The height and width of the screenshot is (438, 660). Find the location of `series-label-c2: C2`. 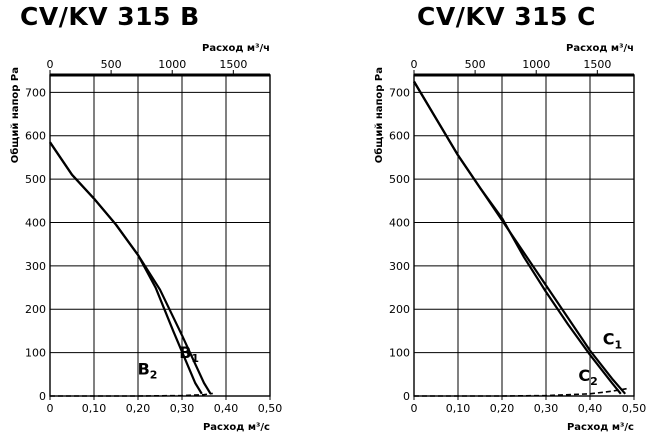

series-label-c2: C2 is located at coordinates (587, 377).